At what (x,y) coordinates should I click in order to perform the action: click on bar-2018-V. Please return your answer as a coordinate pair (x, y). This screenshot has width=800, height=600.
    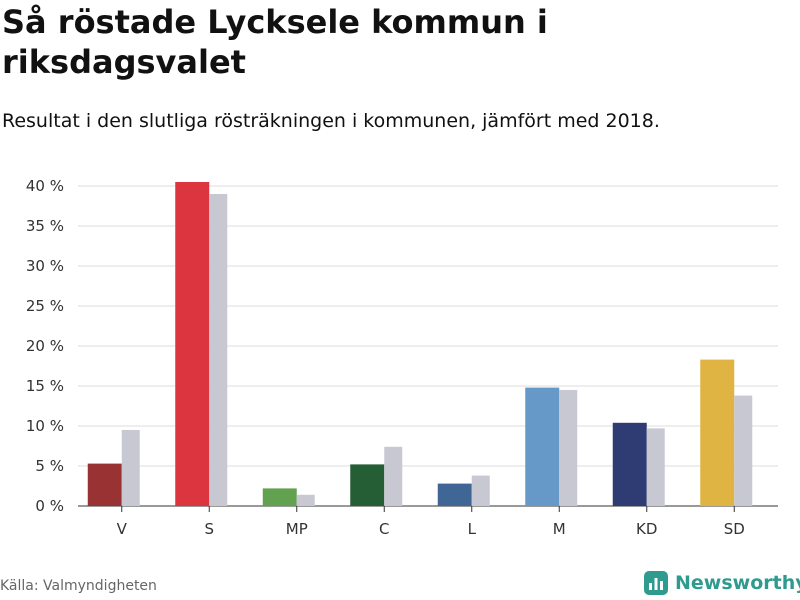
    Looking at the image, I should click on (130, 468).